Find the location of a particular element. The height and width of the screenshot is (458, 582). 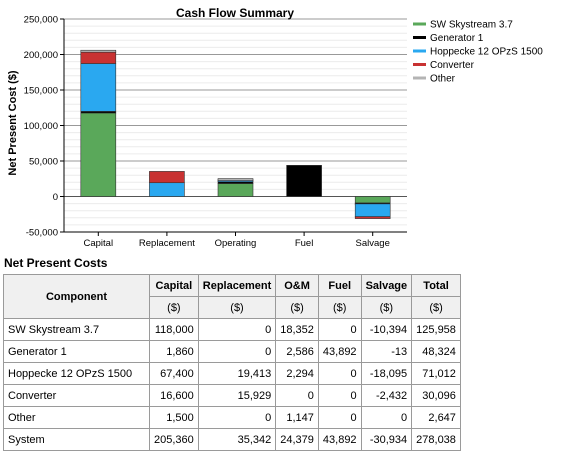

column-header: Replacement is located at coordinates (237, 285).